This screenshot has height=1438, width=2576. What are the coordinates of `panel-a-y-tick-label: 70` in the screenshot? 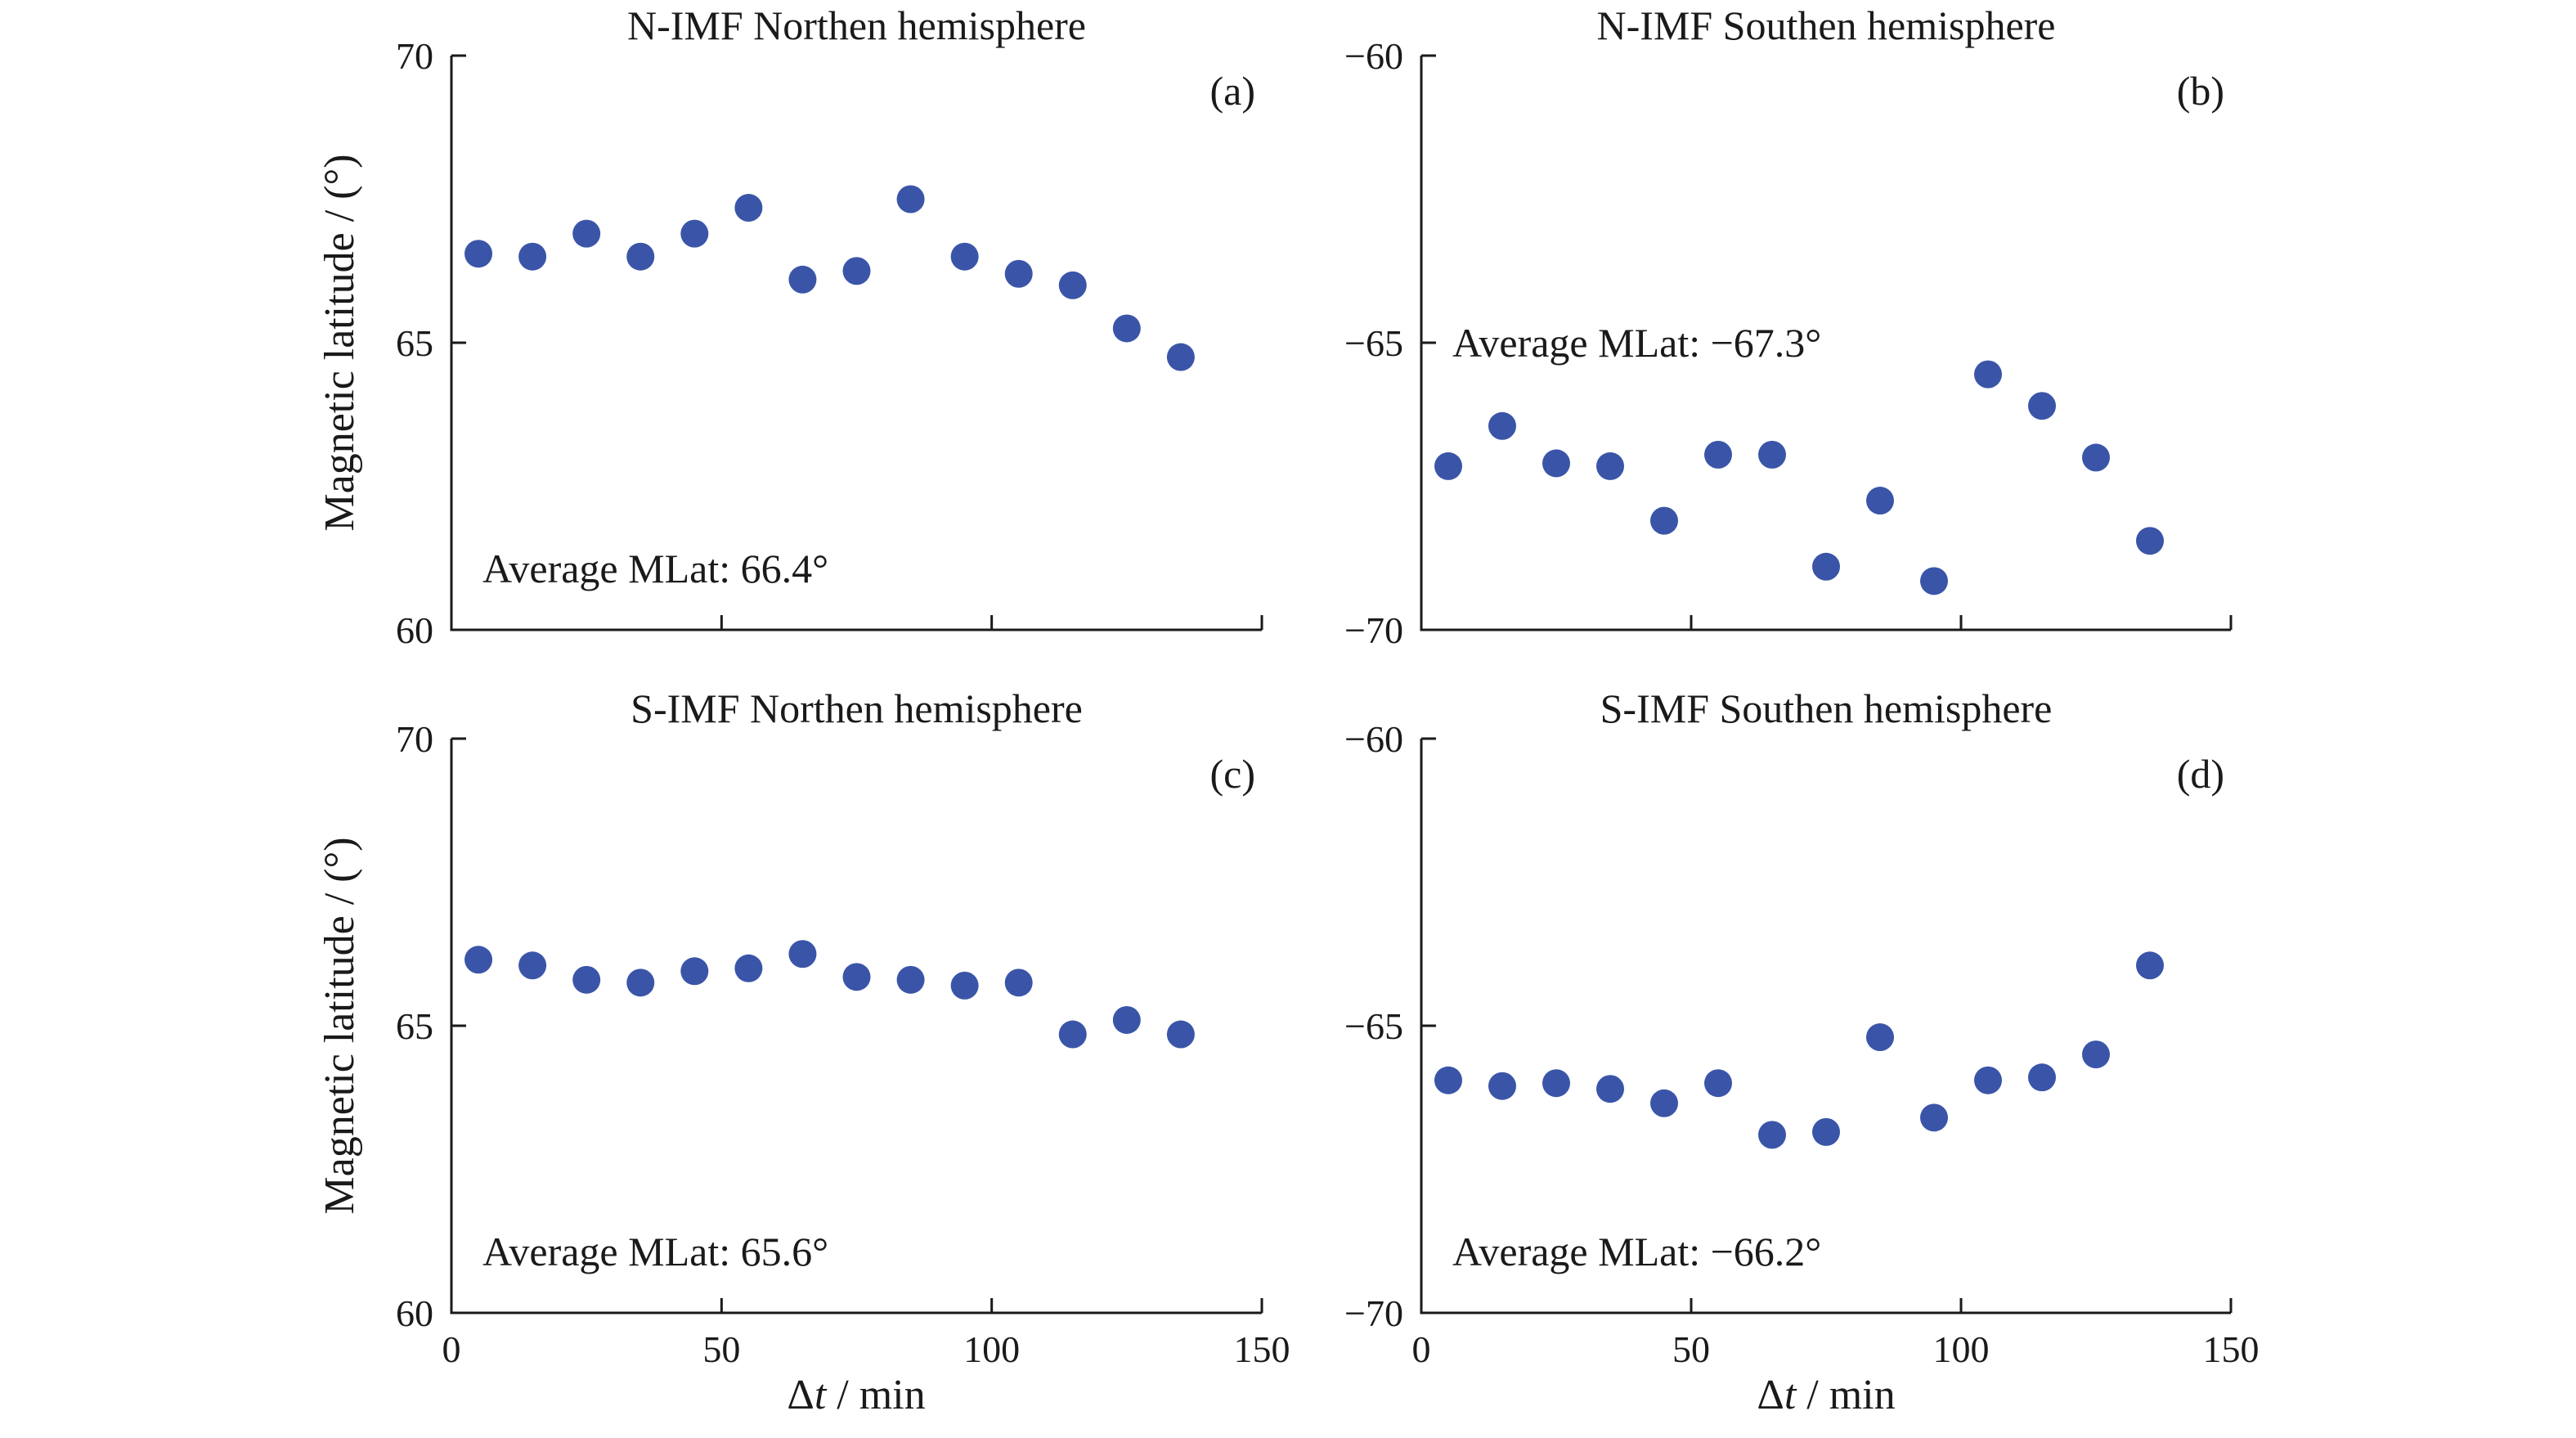 It's located at (414, 56).